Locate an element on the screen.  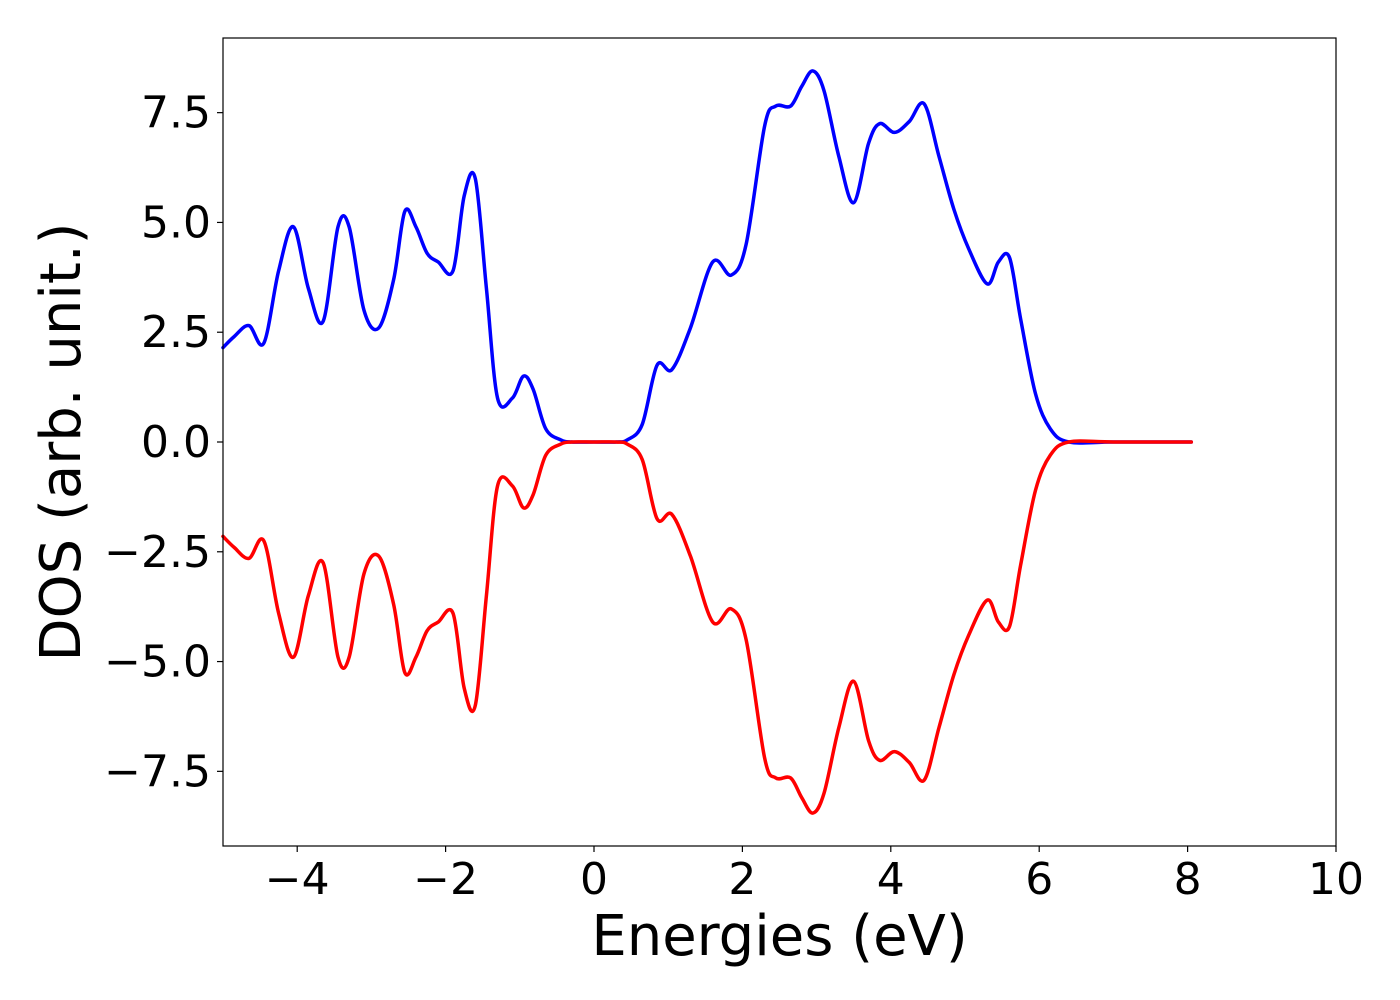
x-axis-ticks: −4 −2 0 2 4 6 8 10 is located at coordinates (814, 875).